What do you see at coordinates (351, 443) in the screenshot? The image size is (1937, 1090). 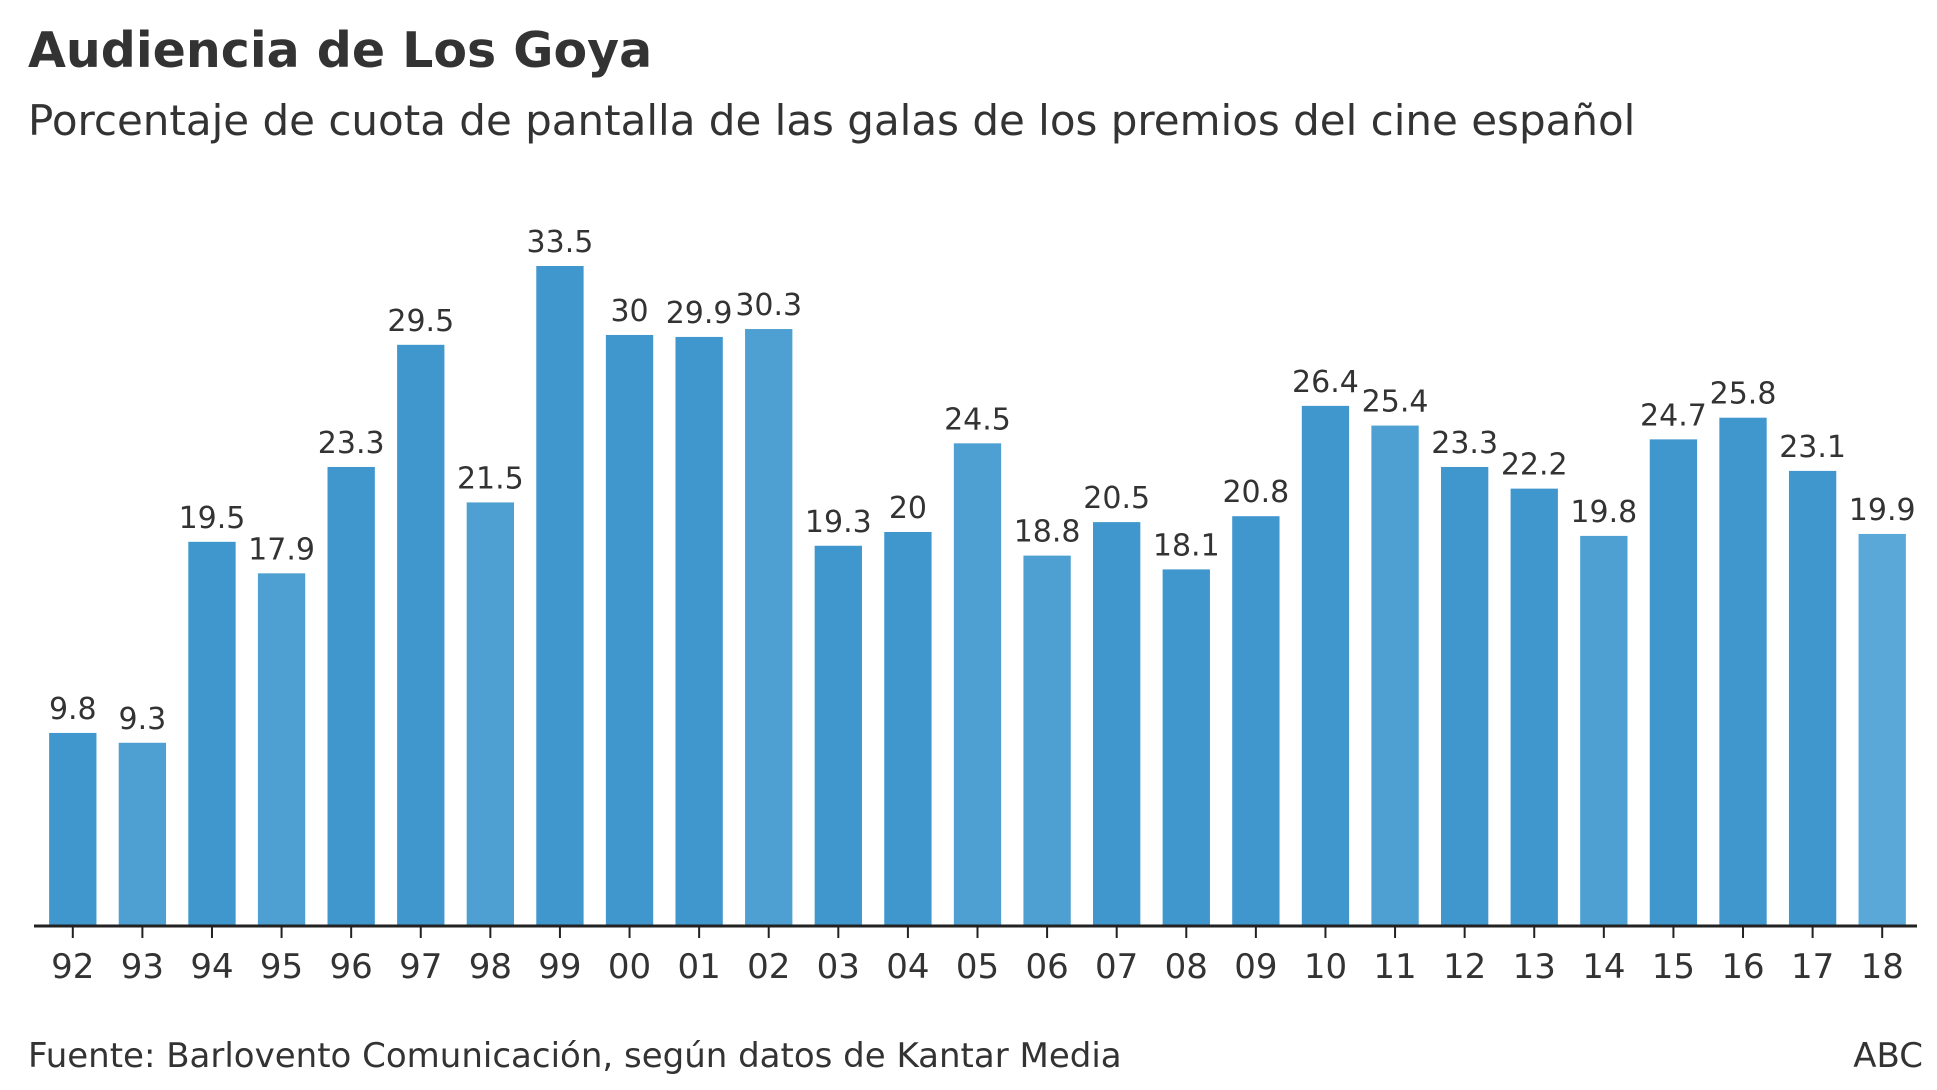 I see `value-label-96: 23.3` at bounding box center [351, 443].